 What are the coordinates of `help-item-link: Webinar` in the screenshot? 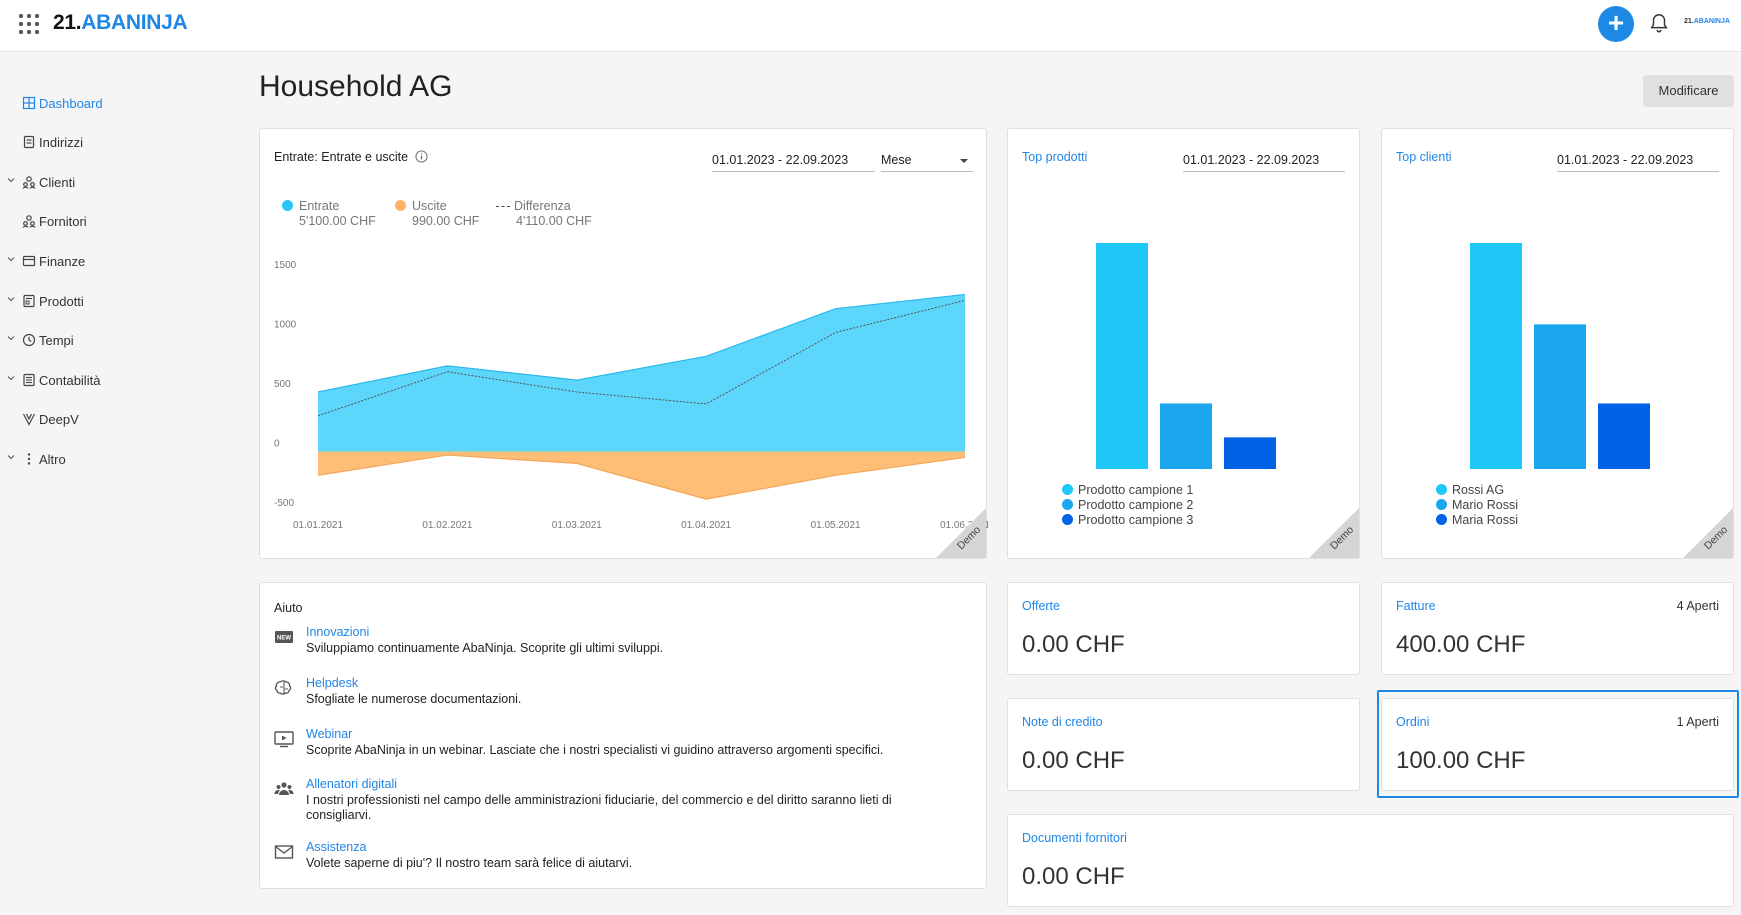 It's located at (329, 734).